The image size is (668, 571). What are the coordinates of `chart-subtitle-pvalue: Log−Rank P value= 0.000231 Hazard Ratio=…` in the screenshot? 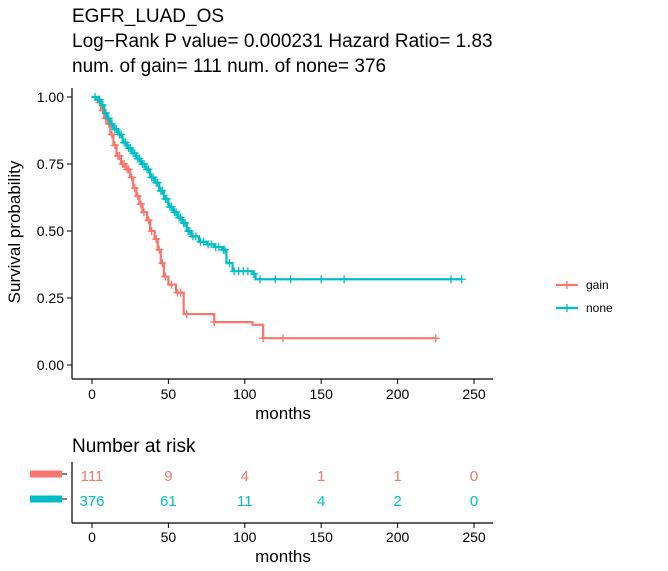 It's located at (282, 41).